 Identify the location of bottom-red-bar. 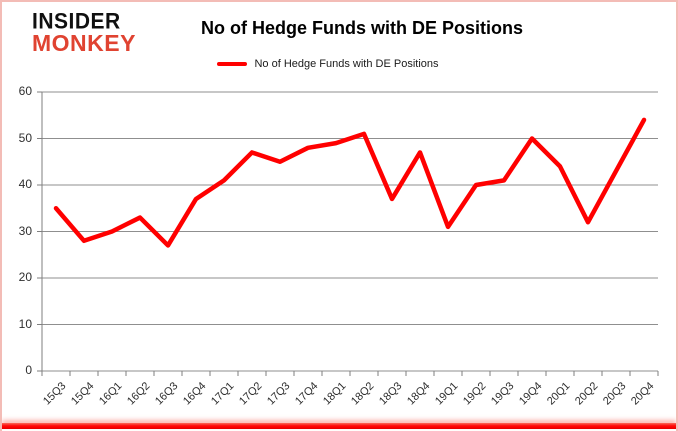
(339, 426).